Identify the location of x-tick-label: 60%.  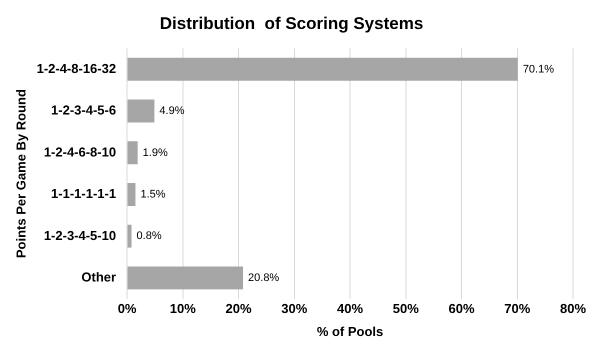
(461, 308).